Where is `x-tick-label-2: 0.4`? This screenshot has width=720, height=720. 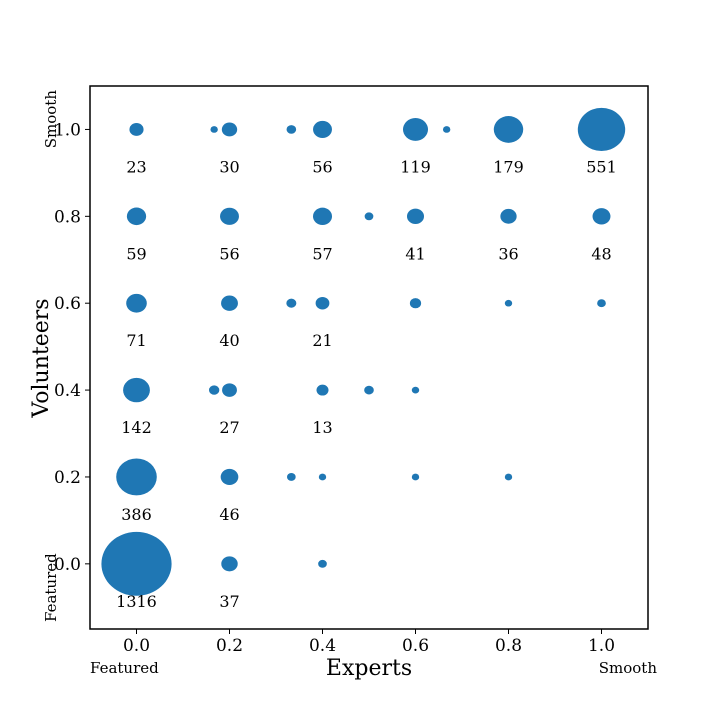
x-tick-label-2: 0.4 is located at coordinates (322, 646).